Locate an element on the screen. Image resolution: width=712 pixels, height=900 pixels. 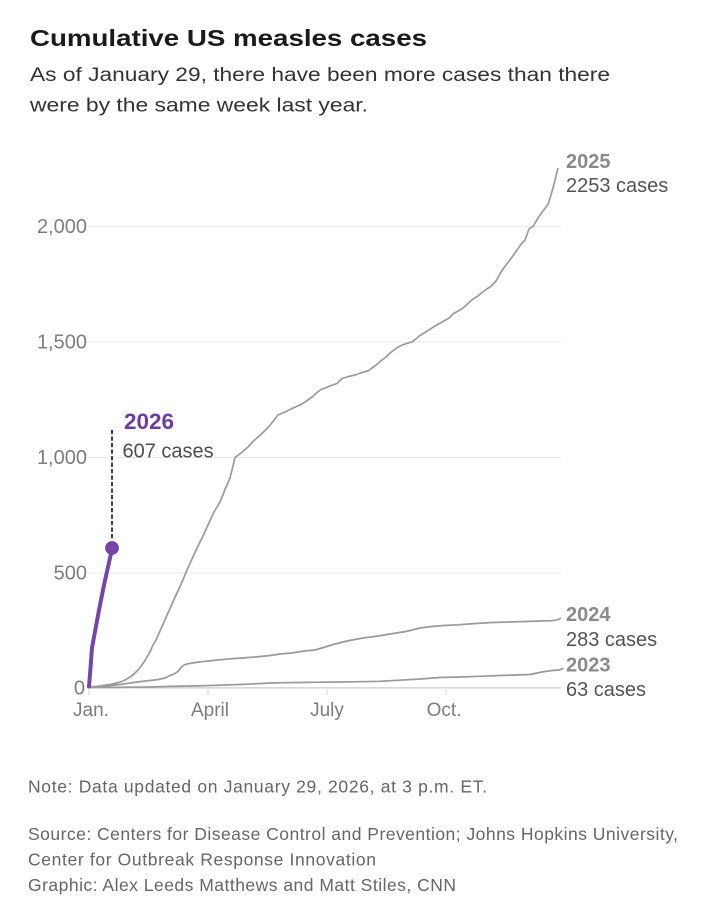
svg-text: April is located at coordinates (210, 710).